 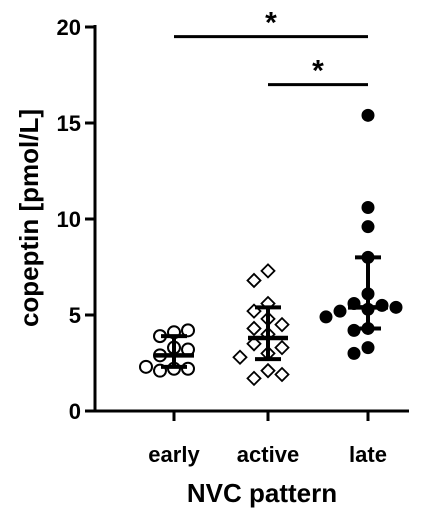 What do you see at coordinates (174, 454) in the screenshot?
I see `x-tick-label-early: early` at bounding box center [174, 454].